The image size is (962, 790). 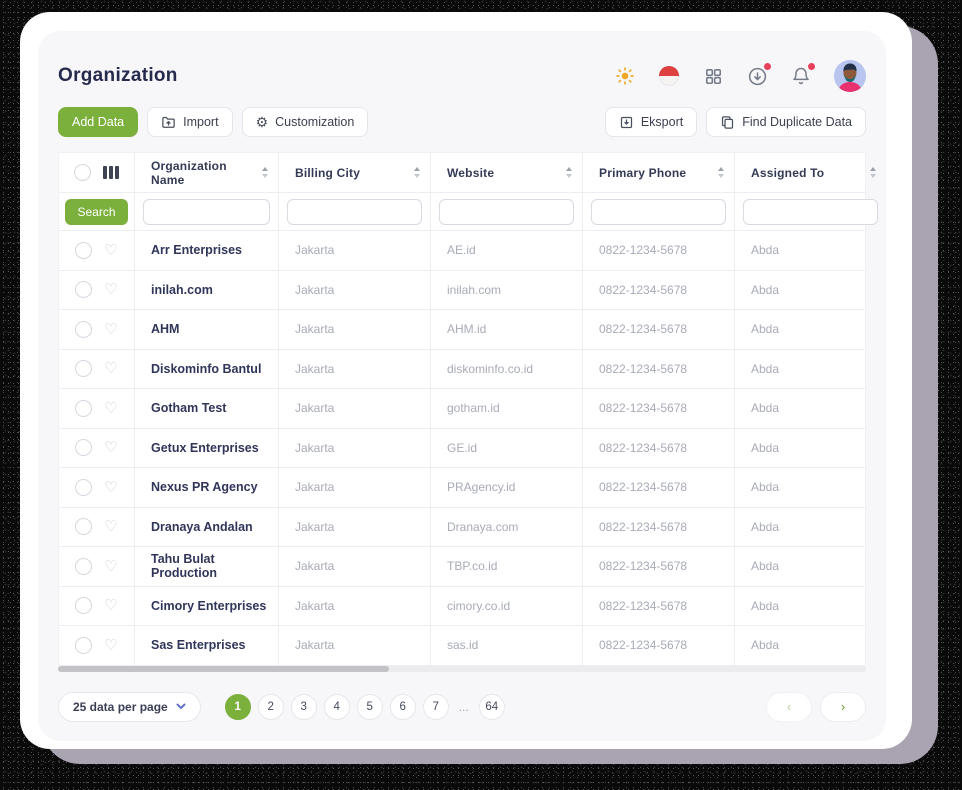 I want to click on duplicate-pages-icon, so click(x=728, y=122).